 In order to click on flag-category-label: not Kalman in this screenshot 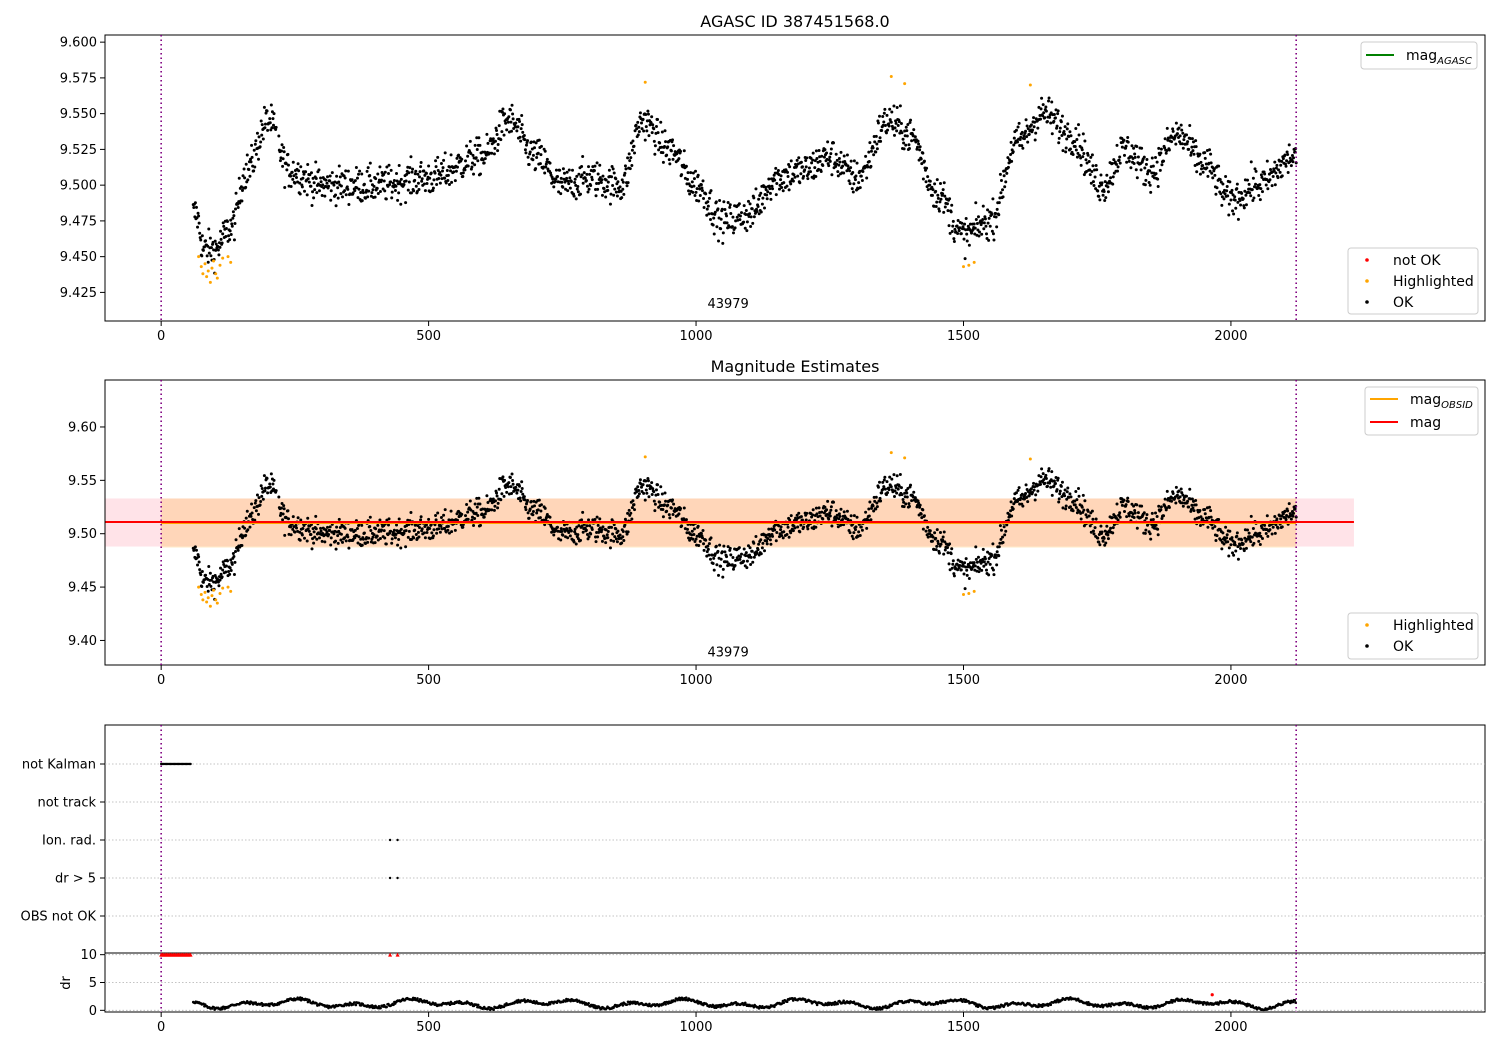, I will do `click(59, 765)`.